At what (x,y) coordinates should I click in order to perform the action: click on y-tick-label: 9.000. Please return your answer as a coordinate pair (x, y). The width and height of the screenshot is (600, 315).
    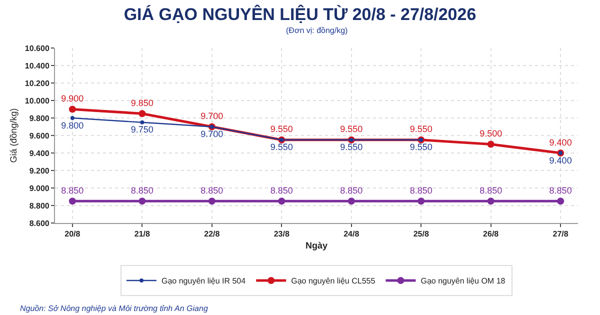
    Looking at the image, I should click on (39, 188).